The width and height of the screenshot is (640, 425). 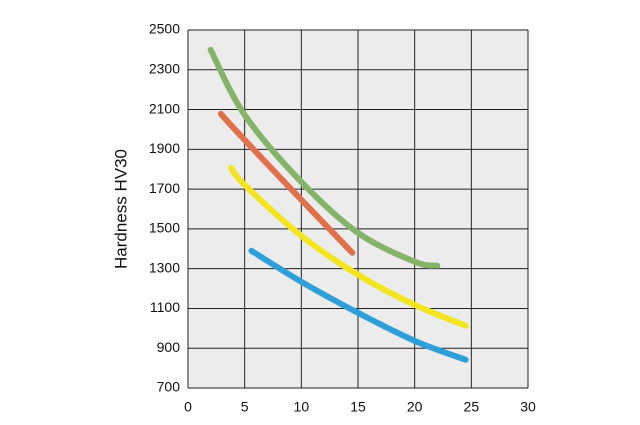 I want to click on y-axis-label: Hardness HV30, so click(x=120, y=209).